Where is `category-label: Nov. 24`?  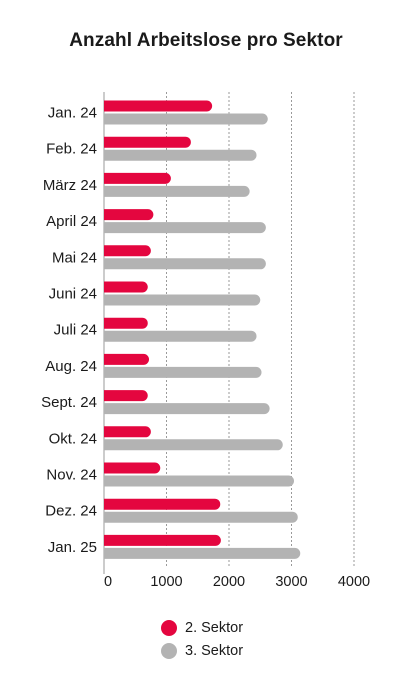 category-label: Nov. 24 is located at coordinates (71, 475).